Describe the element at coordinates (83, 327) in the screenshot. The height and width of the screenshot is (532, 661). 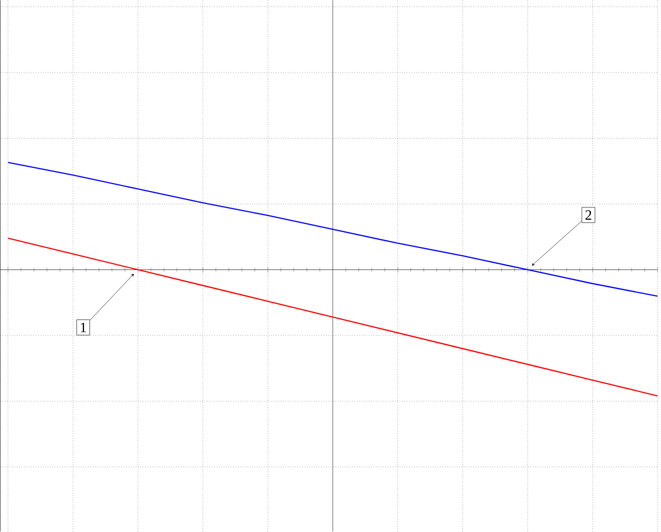
I see `annotation: 1` at that location.